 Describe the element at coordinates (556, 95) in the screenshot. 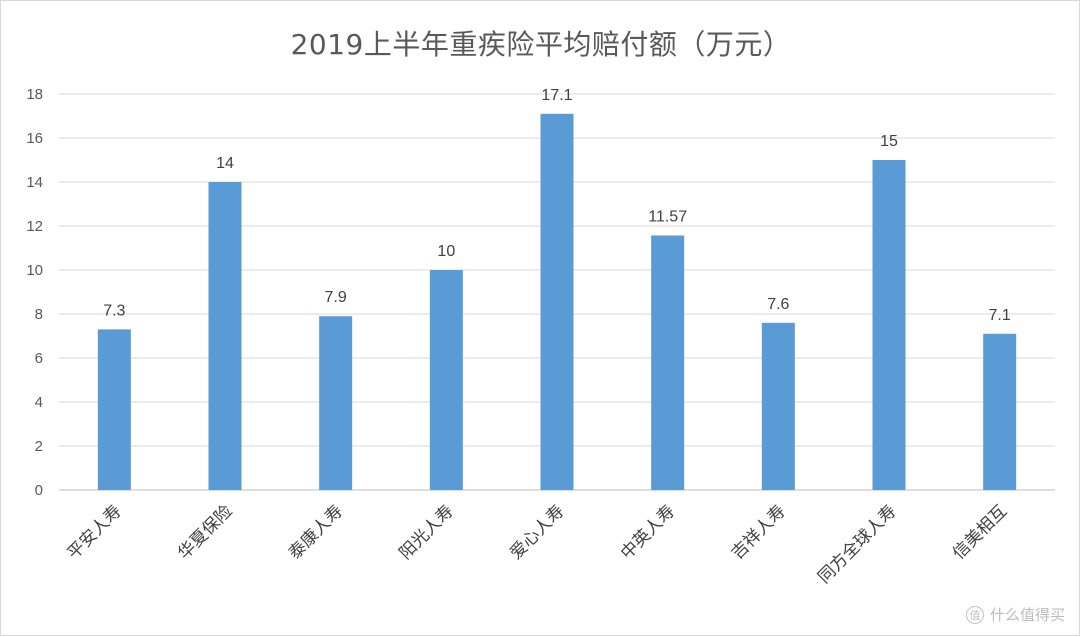

I see `data-label: 17.1` at that location.